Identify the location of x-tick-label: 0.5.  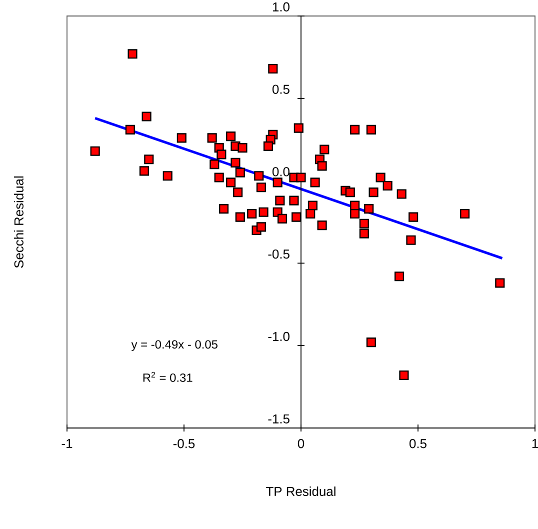
(418, 443).